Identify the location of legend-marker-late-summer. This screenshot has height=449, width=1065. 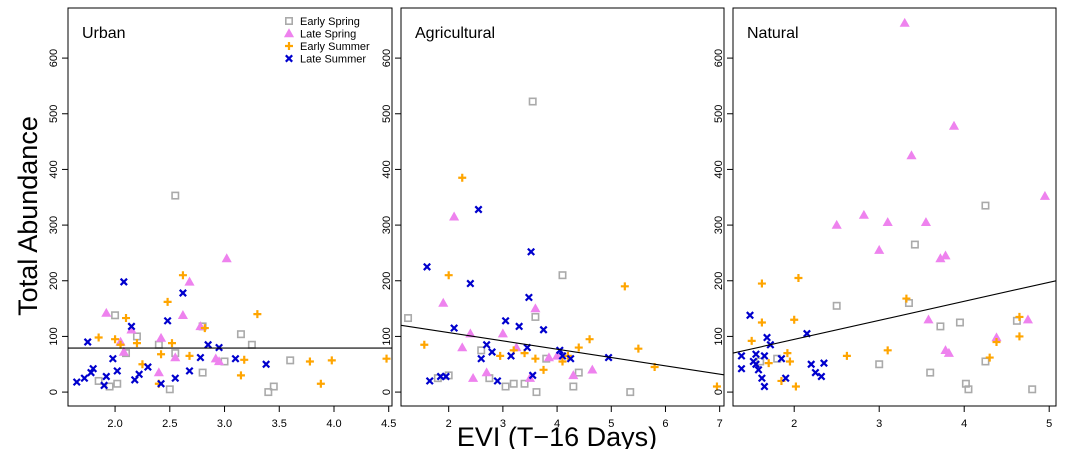
(289, 58).